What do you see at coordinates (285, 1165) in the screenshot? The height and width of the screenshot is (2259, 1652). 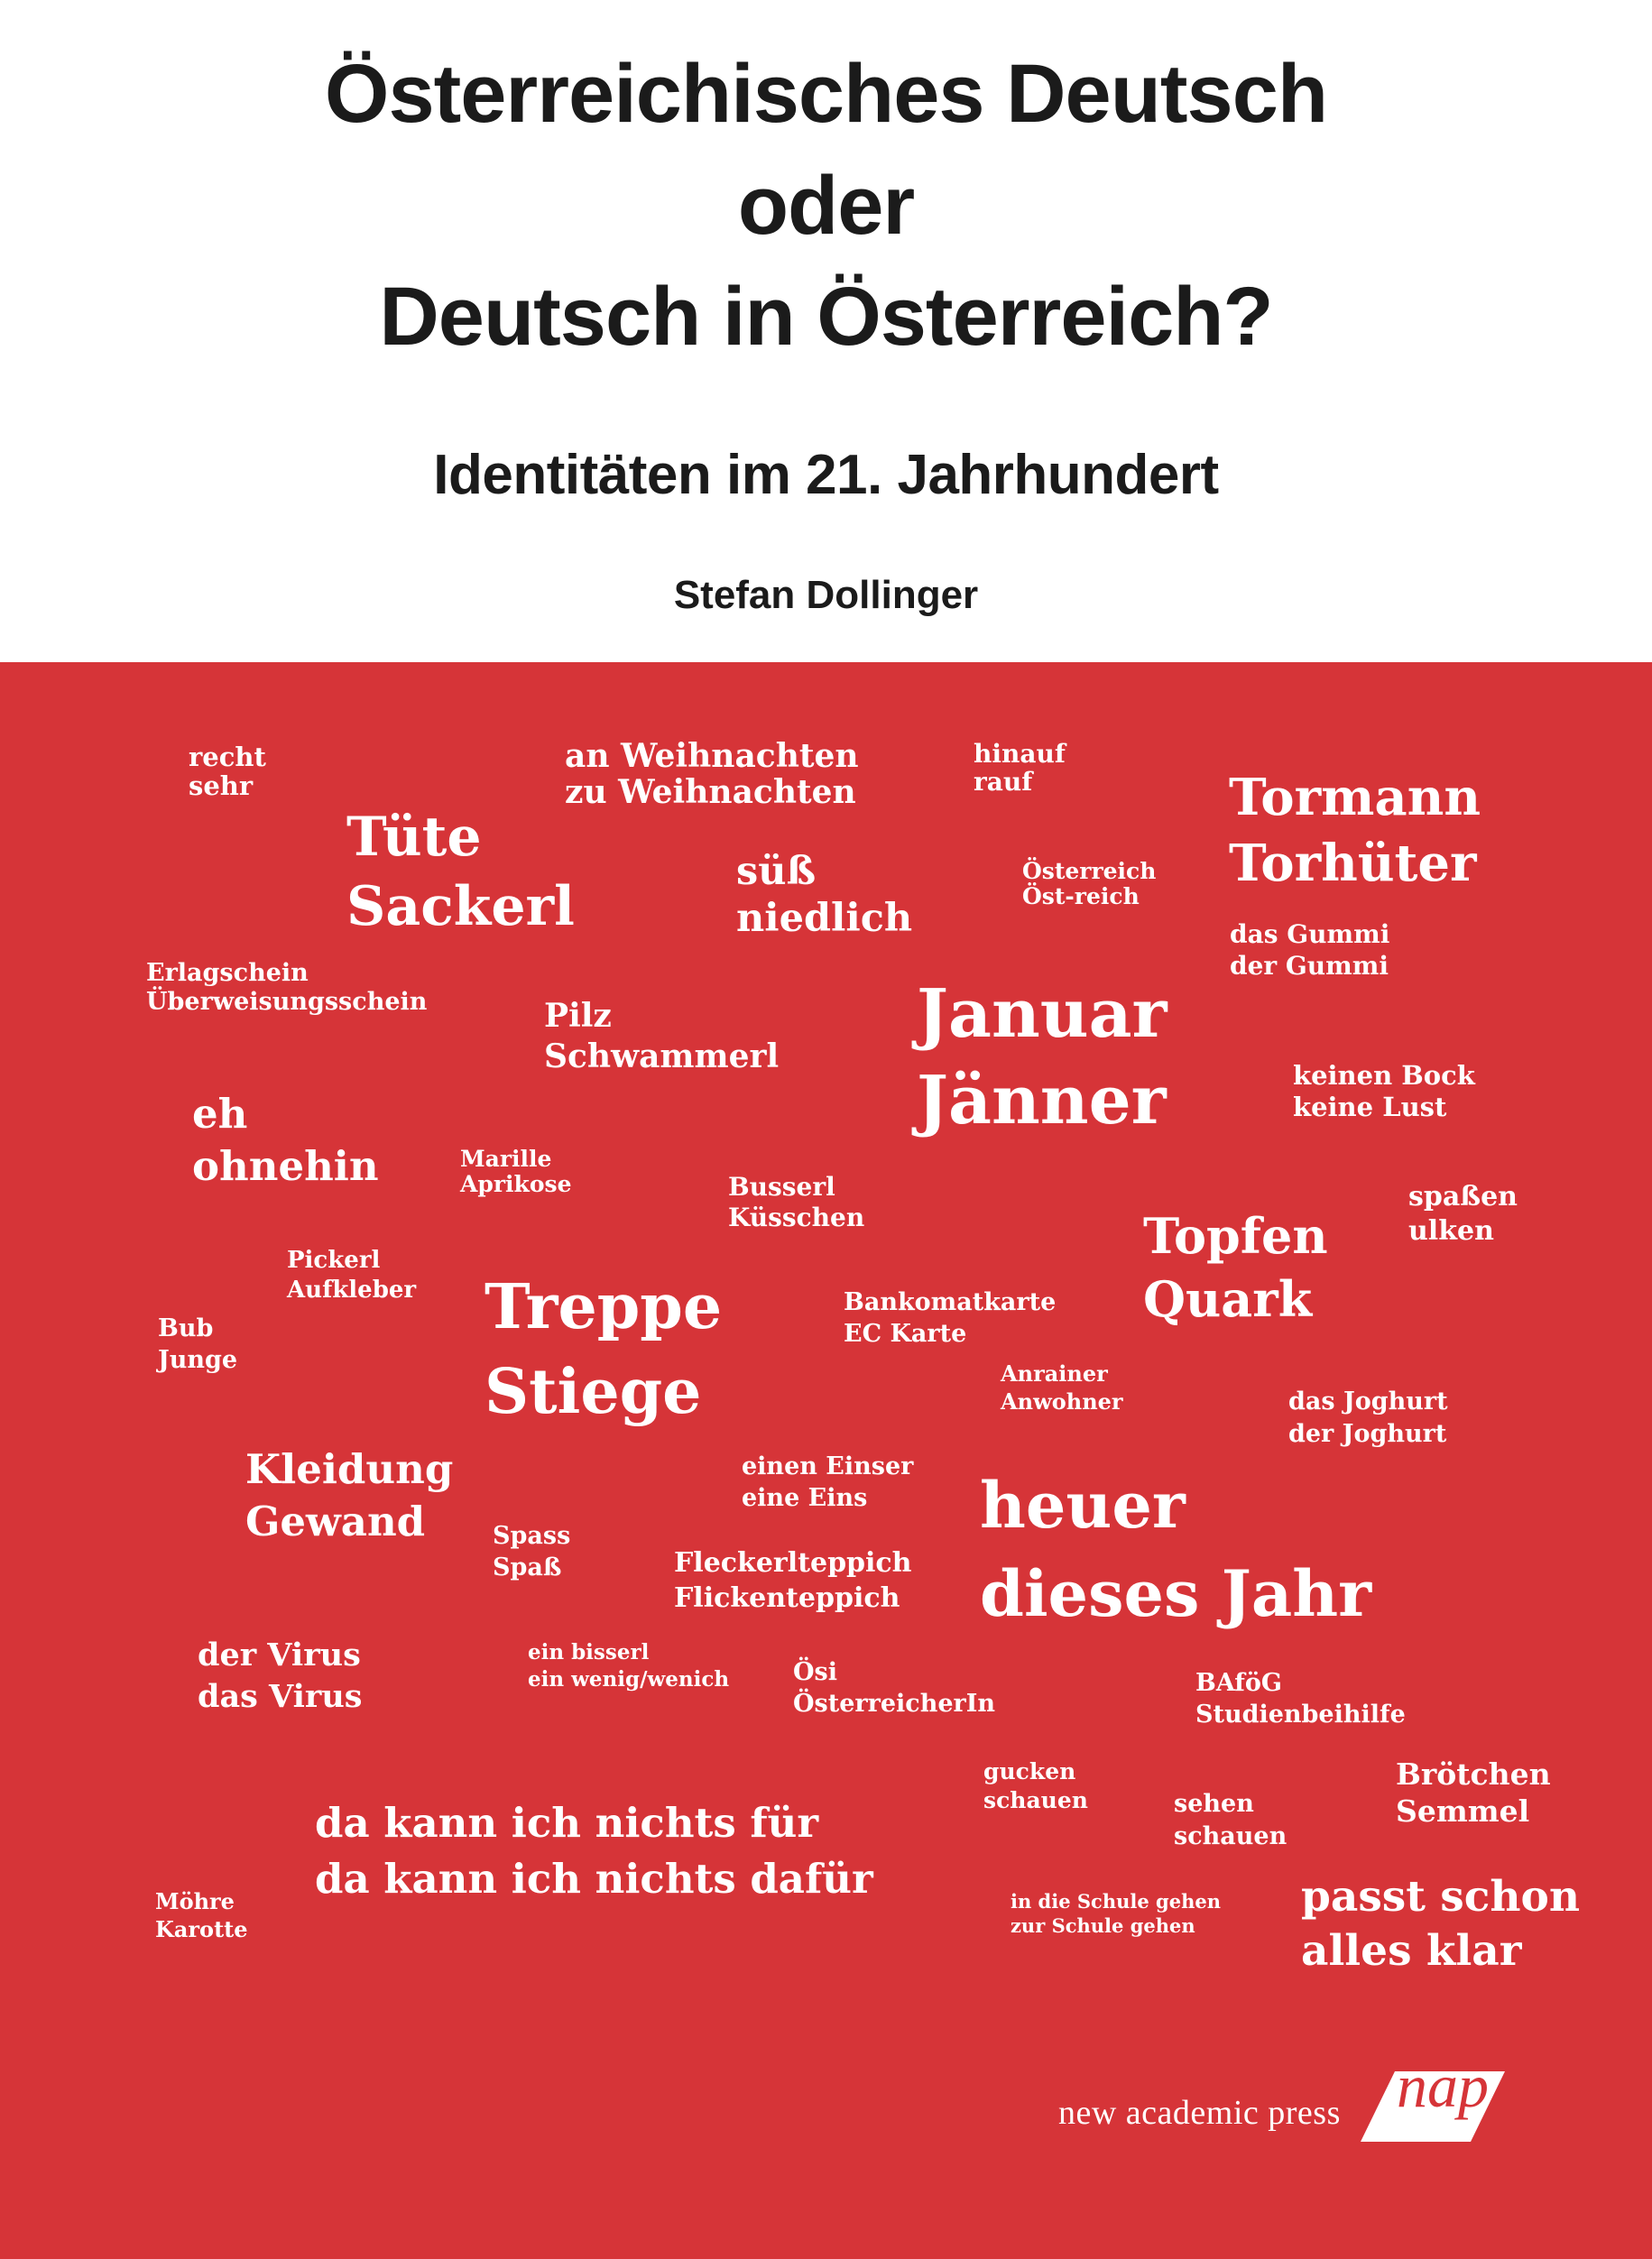 I see `word-second: ohnehin` at bounding box center [285, 1165].